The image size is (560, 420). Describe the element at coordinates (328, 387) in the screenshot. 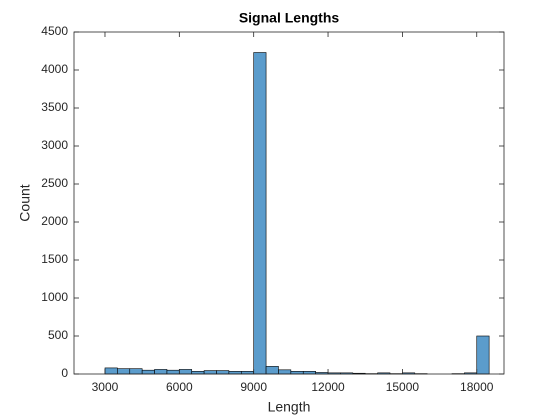

I see `x-tick-label: 12000` at that location.